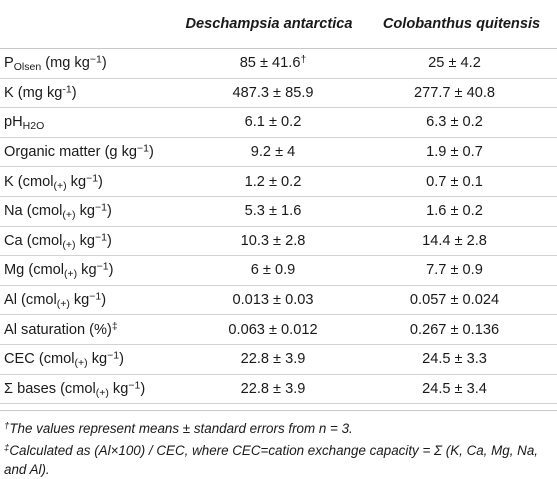 This screenshot has width=557, height=479. I want to click on label-sup: -1, so click(67, 89).